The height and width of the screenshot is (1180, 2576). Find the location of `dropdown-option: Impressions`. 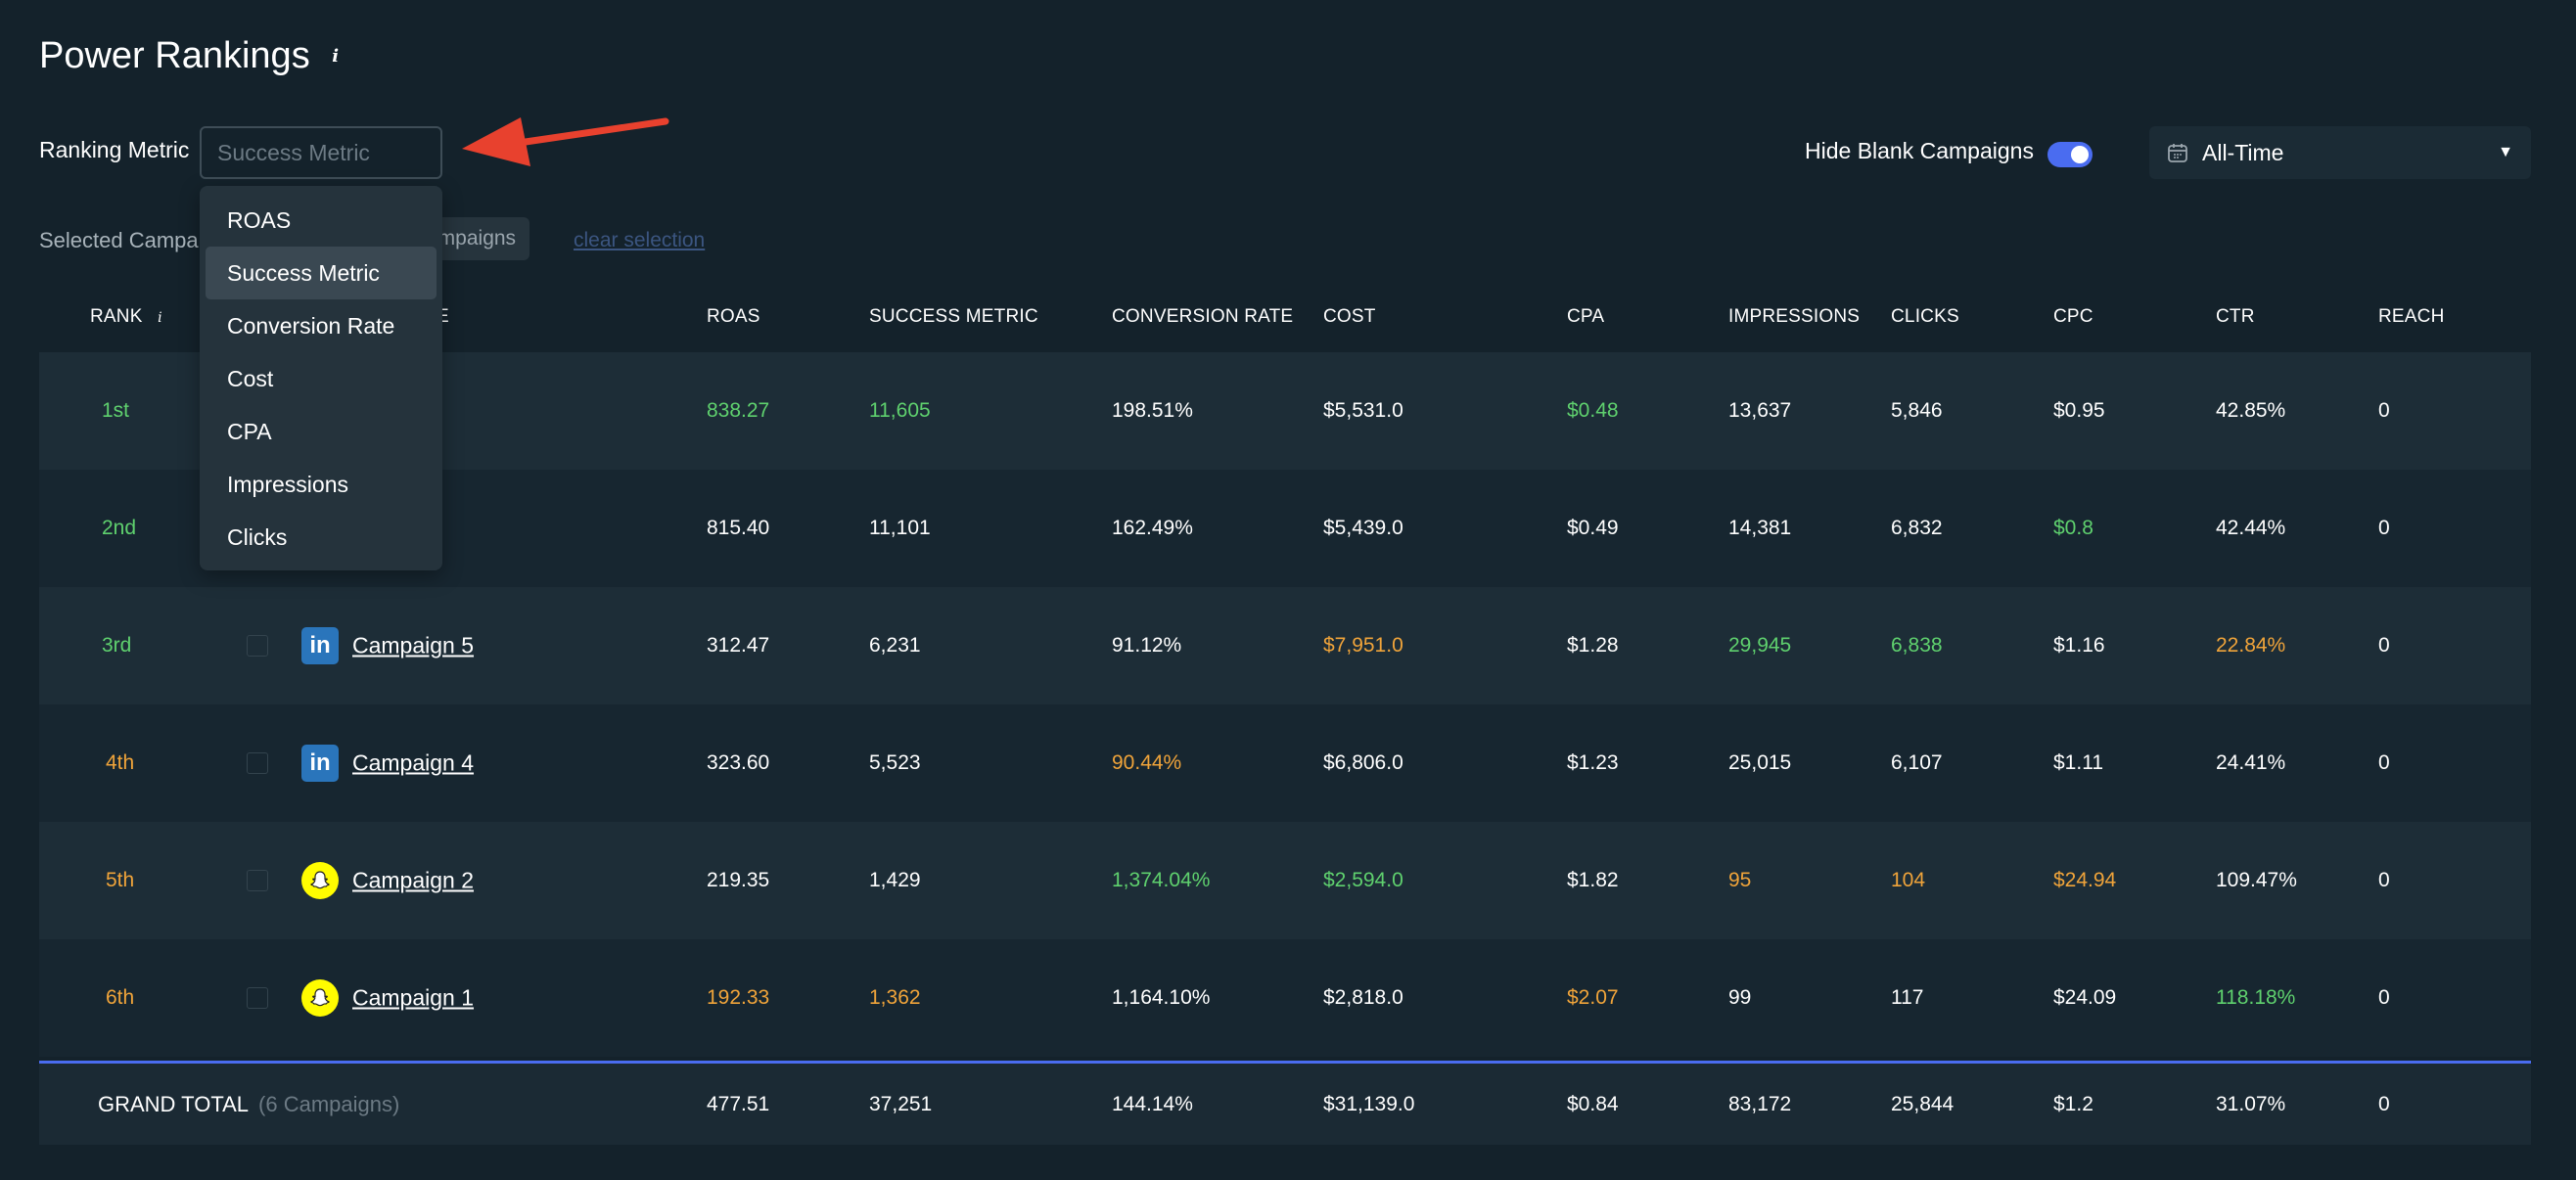

dropdown-option: Impressions is located at coordinates (287, 484).